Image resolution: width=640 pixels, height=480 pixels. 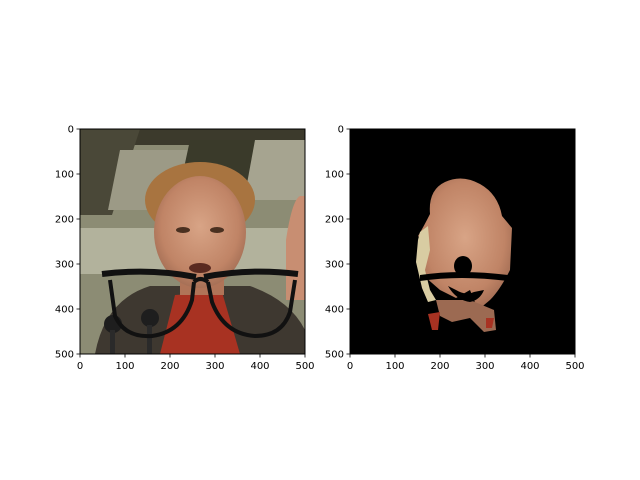 I want to click on right-y-tick-label: 300, so click(x=334, y=265).